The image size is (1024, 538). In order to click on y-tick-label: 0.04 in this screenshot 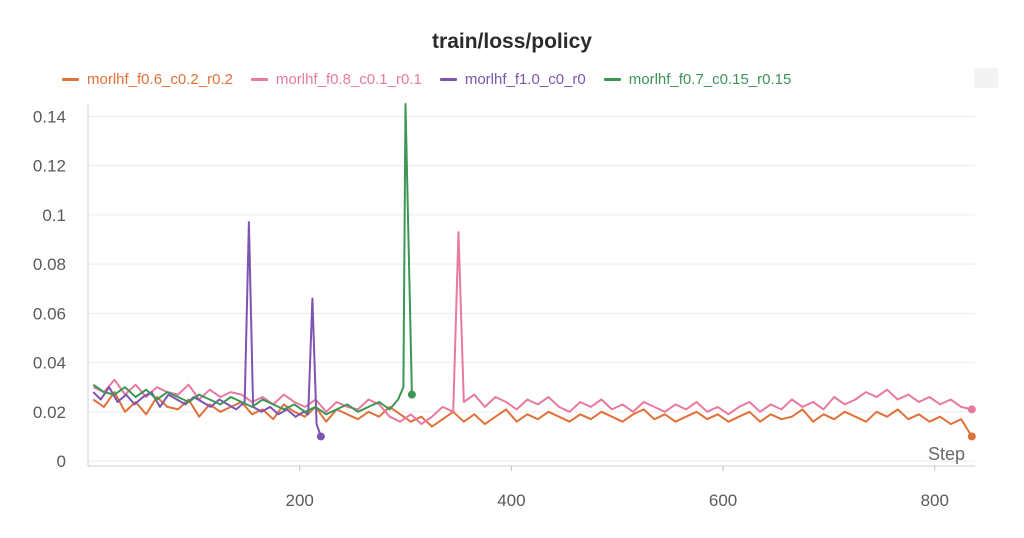, I will do `click(49, 363)`.